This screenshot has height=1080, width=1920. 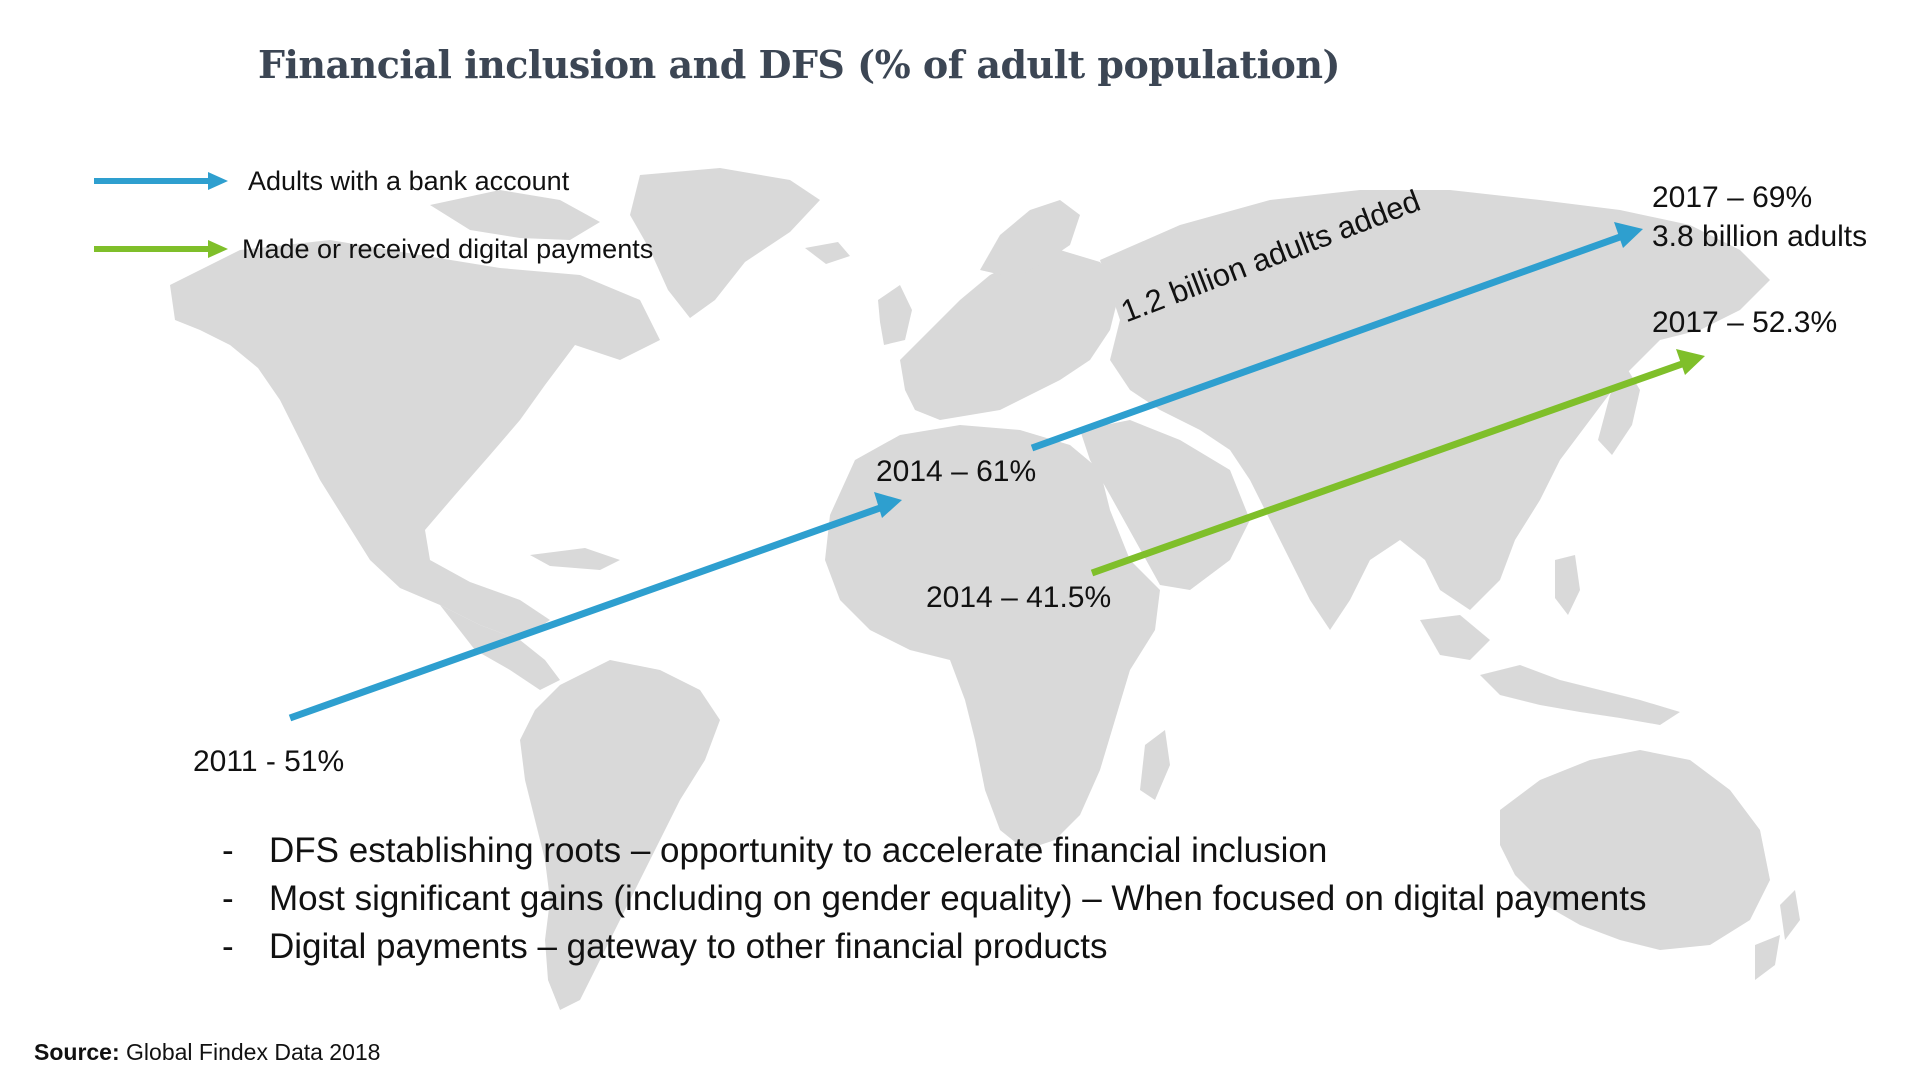 I want to click on bank-account-arrow-2014-2017, so click(x=1336, y=337).